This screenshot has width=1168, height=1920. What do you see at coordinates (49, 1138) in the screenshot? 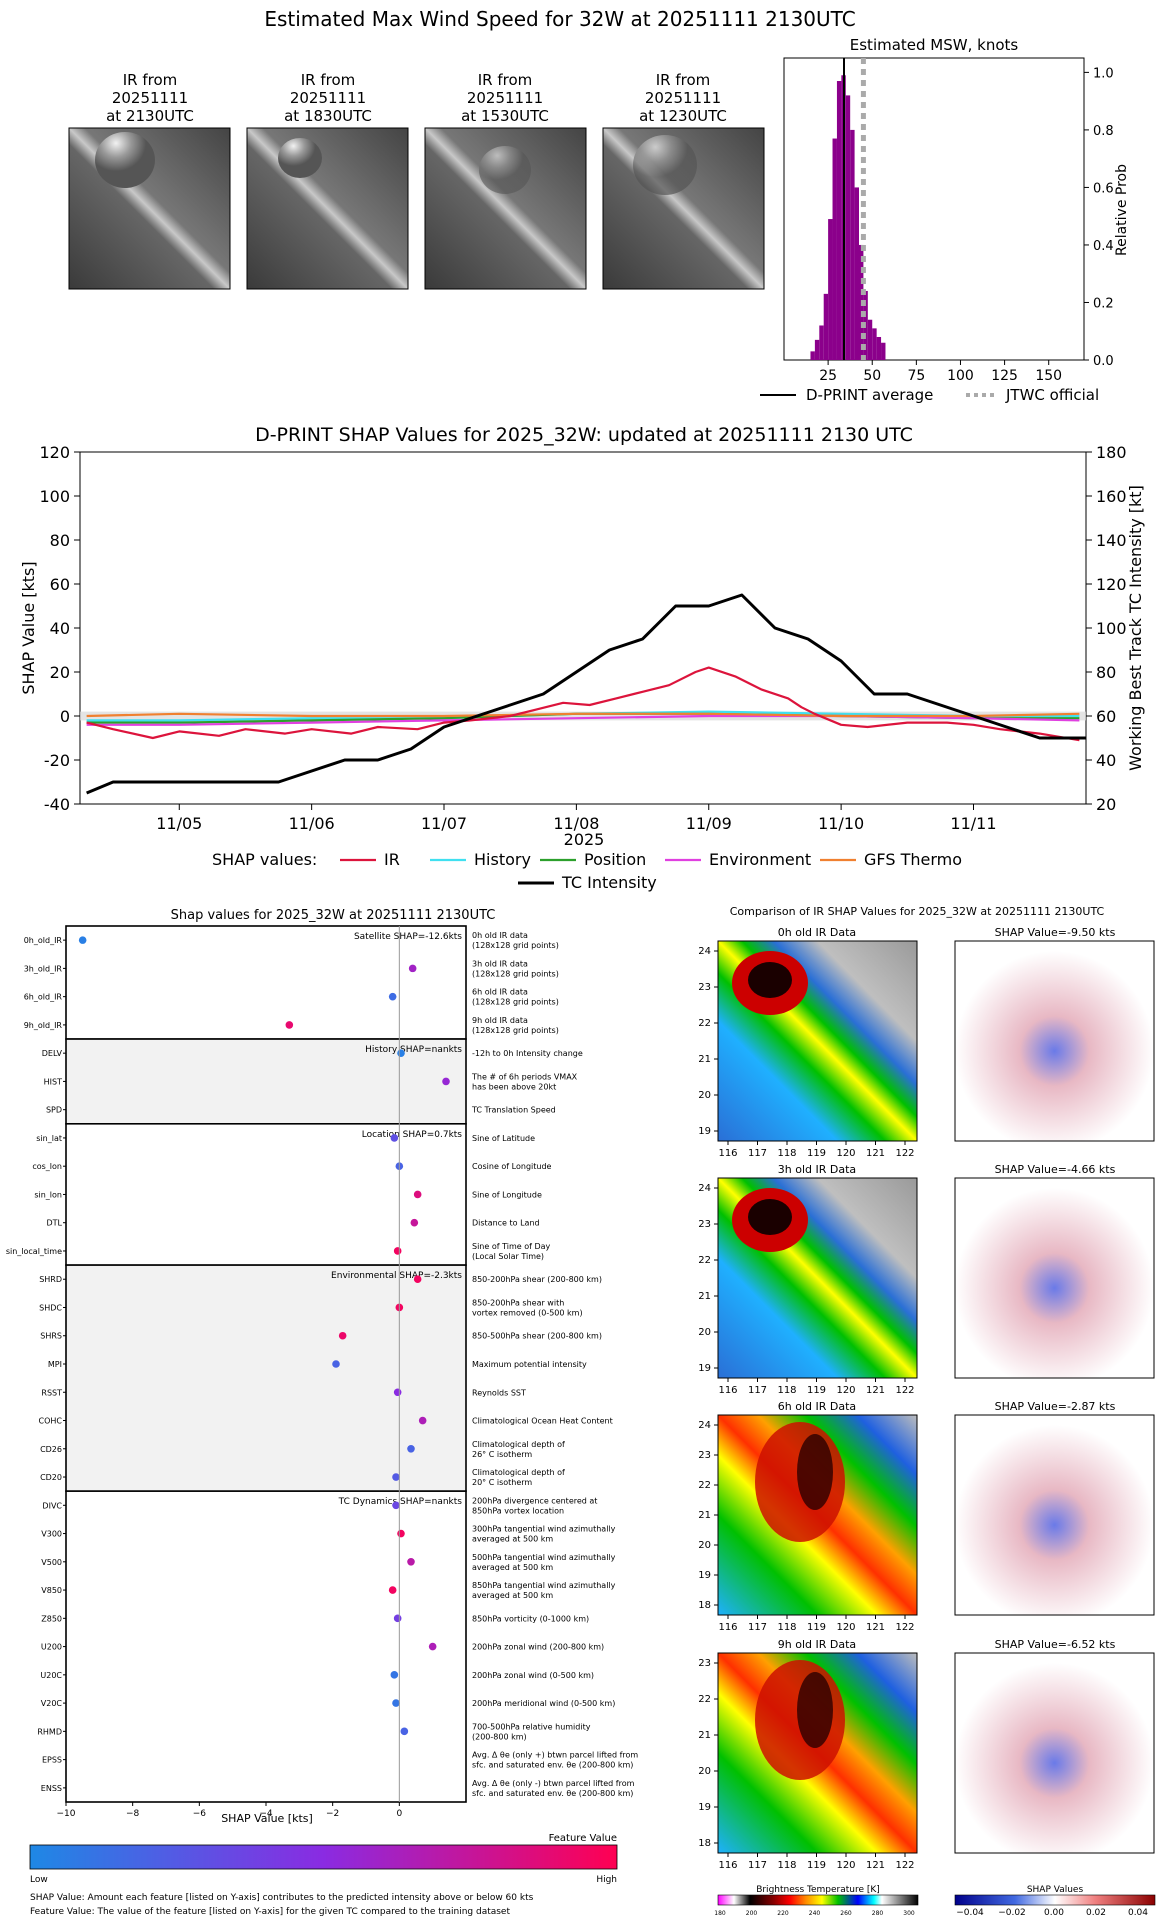
I see `feature-name: sin_lat` at bounding box center [49, 1138].